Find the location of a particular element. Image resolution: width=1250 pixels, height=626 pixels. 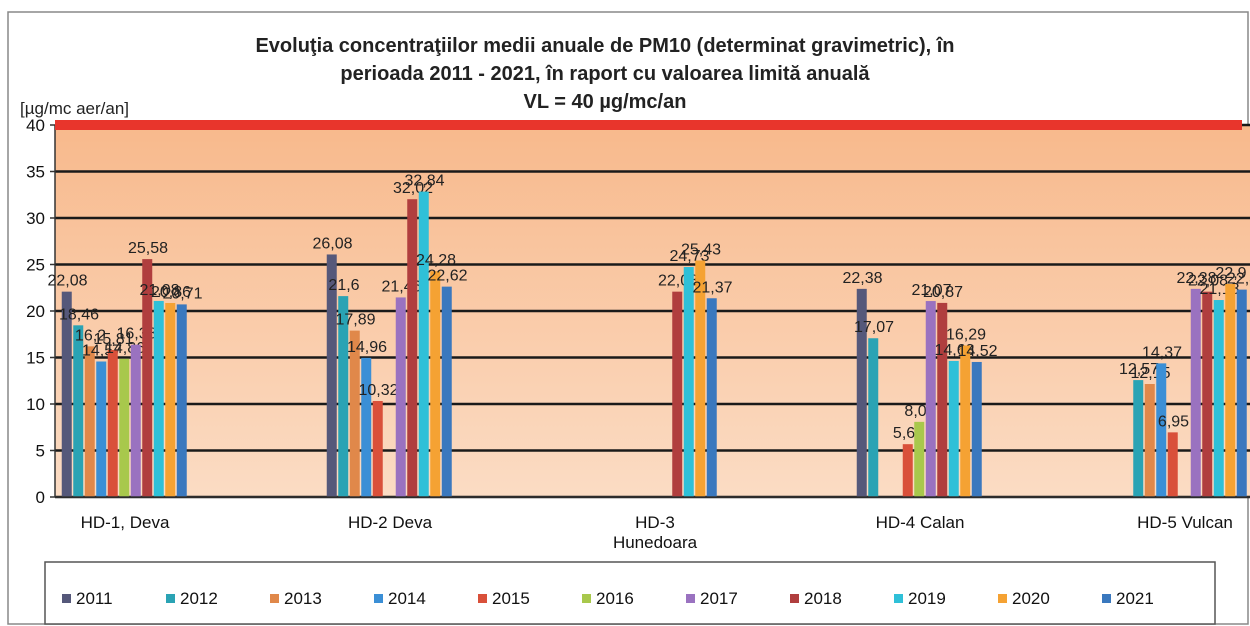

x-tick-label: HD-4 Calan is located at coordinates (920, 522).